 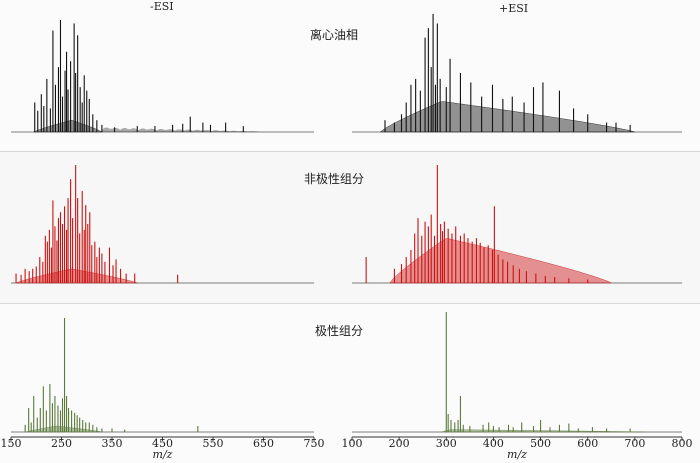 I want to click on row-label-oil-phase: 离心油相, so click(x=334, y=35).